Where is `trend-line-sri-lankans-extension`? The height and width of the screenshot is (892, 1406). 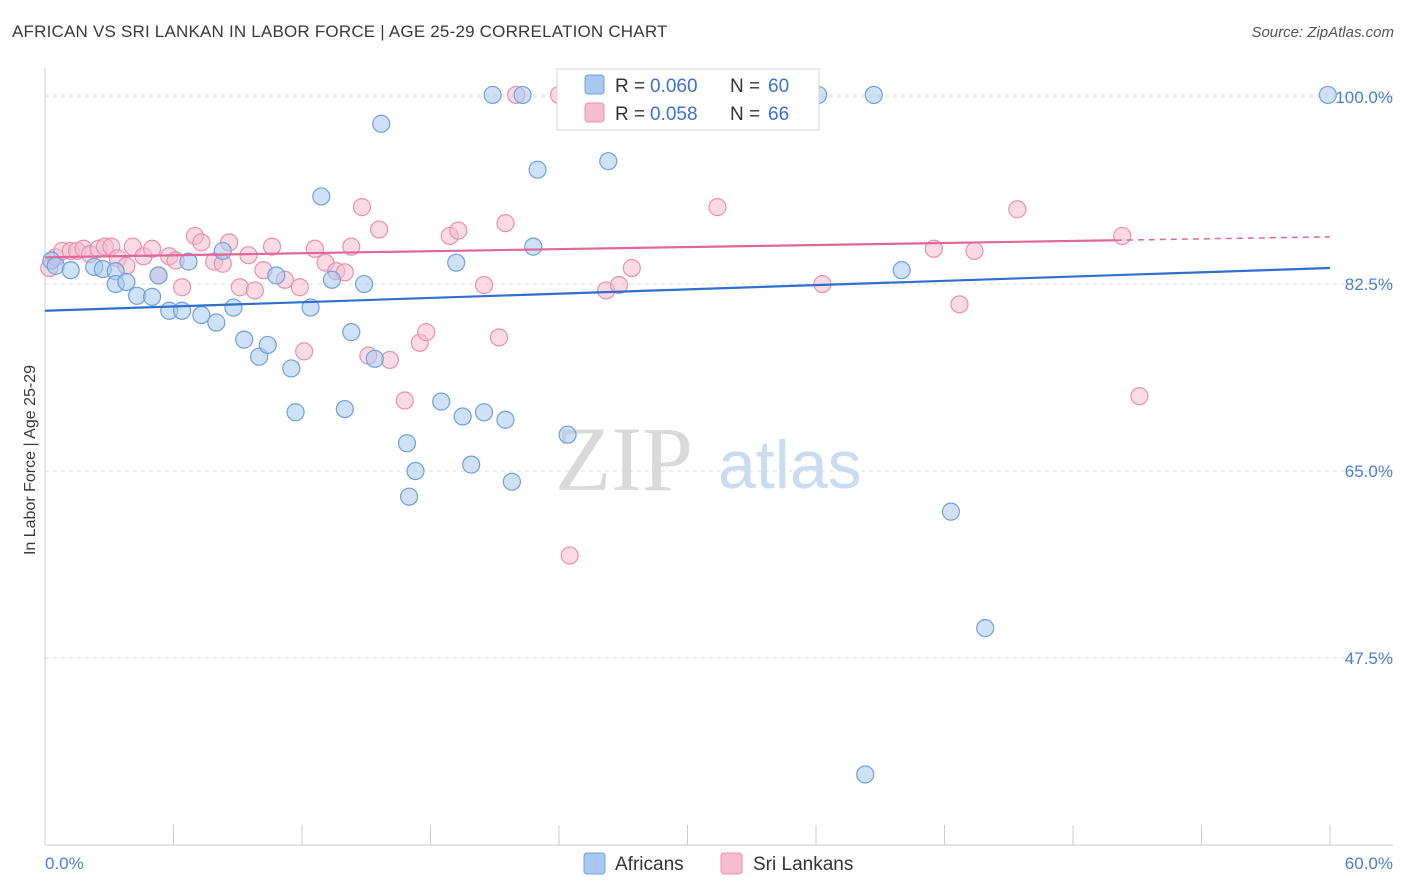
trend-line-sri-lankans-extension is located at coordinates (1223, 238).